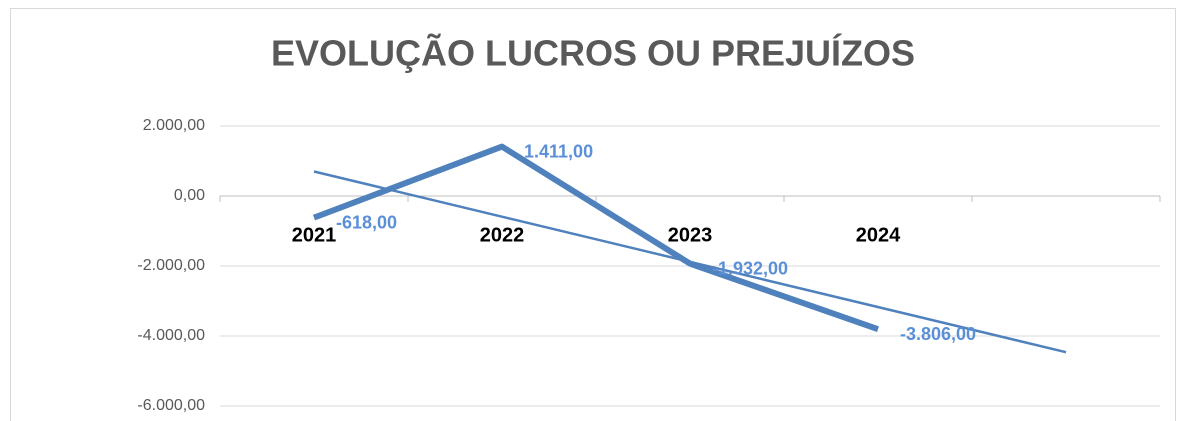  I want to click on y-tick-label: -2.000,00, so click(171, 265).